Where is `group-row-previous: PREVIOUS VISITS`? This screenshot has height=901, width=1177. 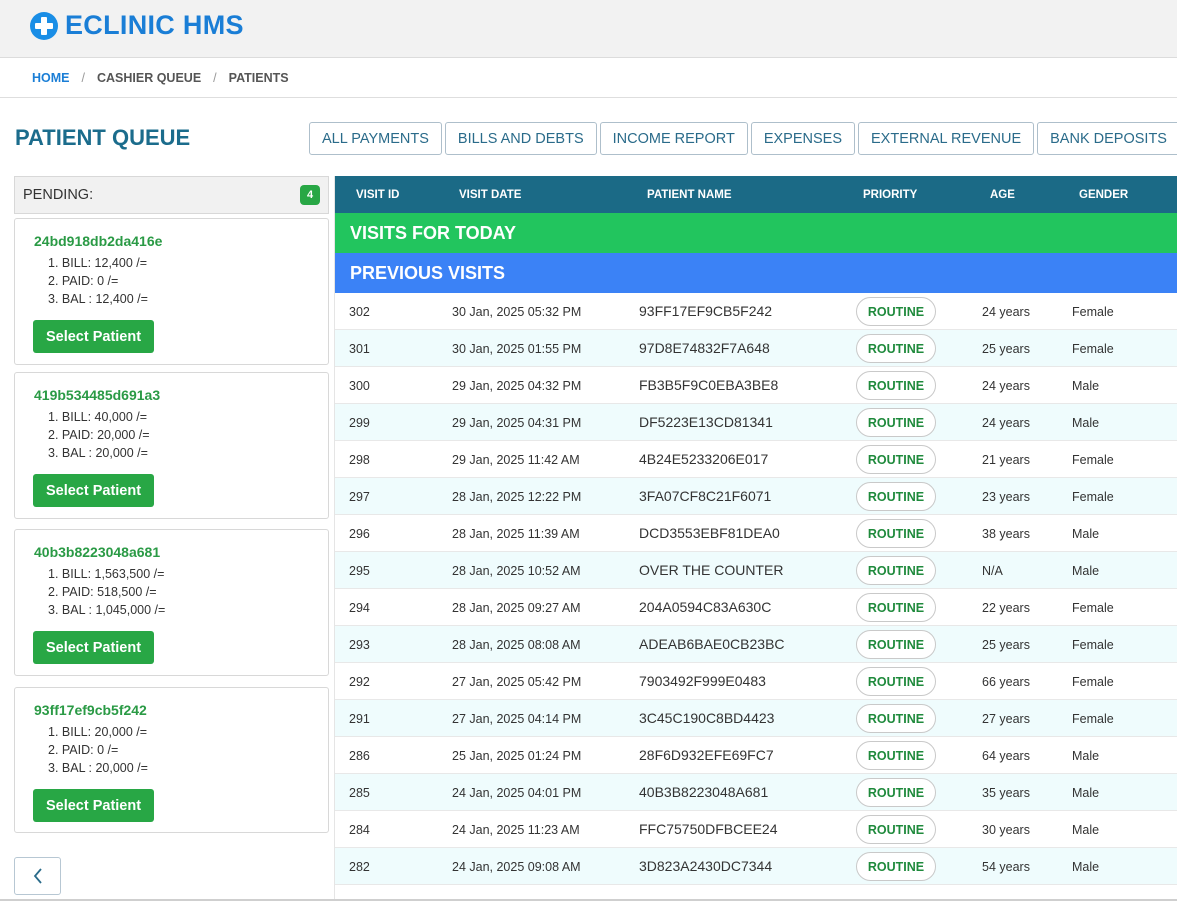 group-row-previous: PREVIOUS VISITS is located at coordinates (756, 273).